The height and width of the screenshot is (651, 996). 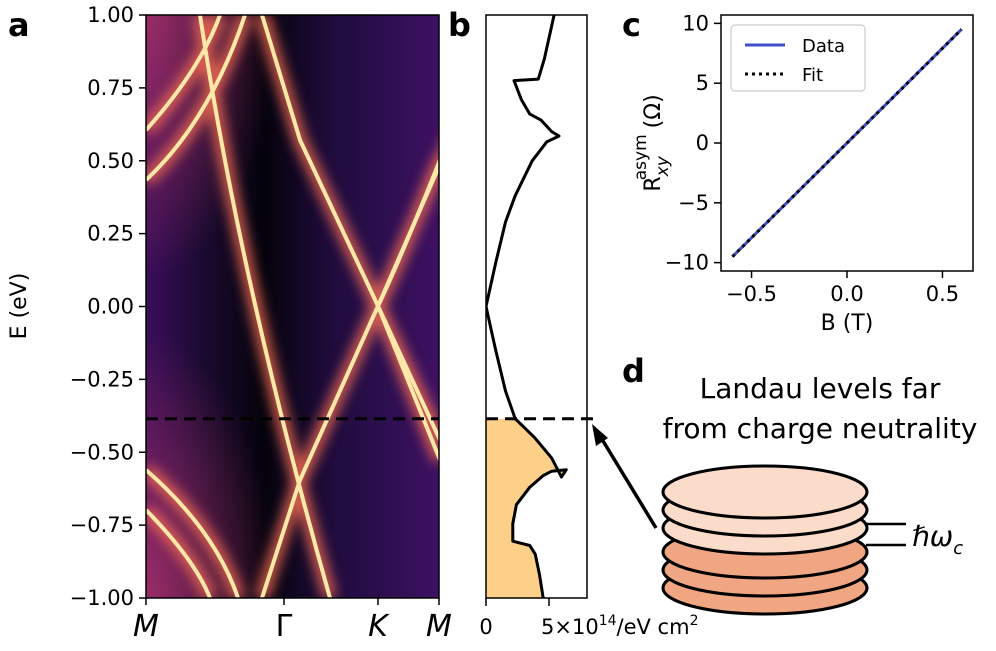 What do you see at coordinates (379, 626) in the screenshot?
I see `k-point-label: K` at bounding box center [379, 626].